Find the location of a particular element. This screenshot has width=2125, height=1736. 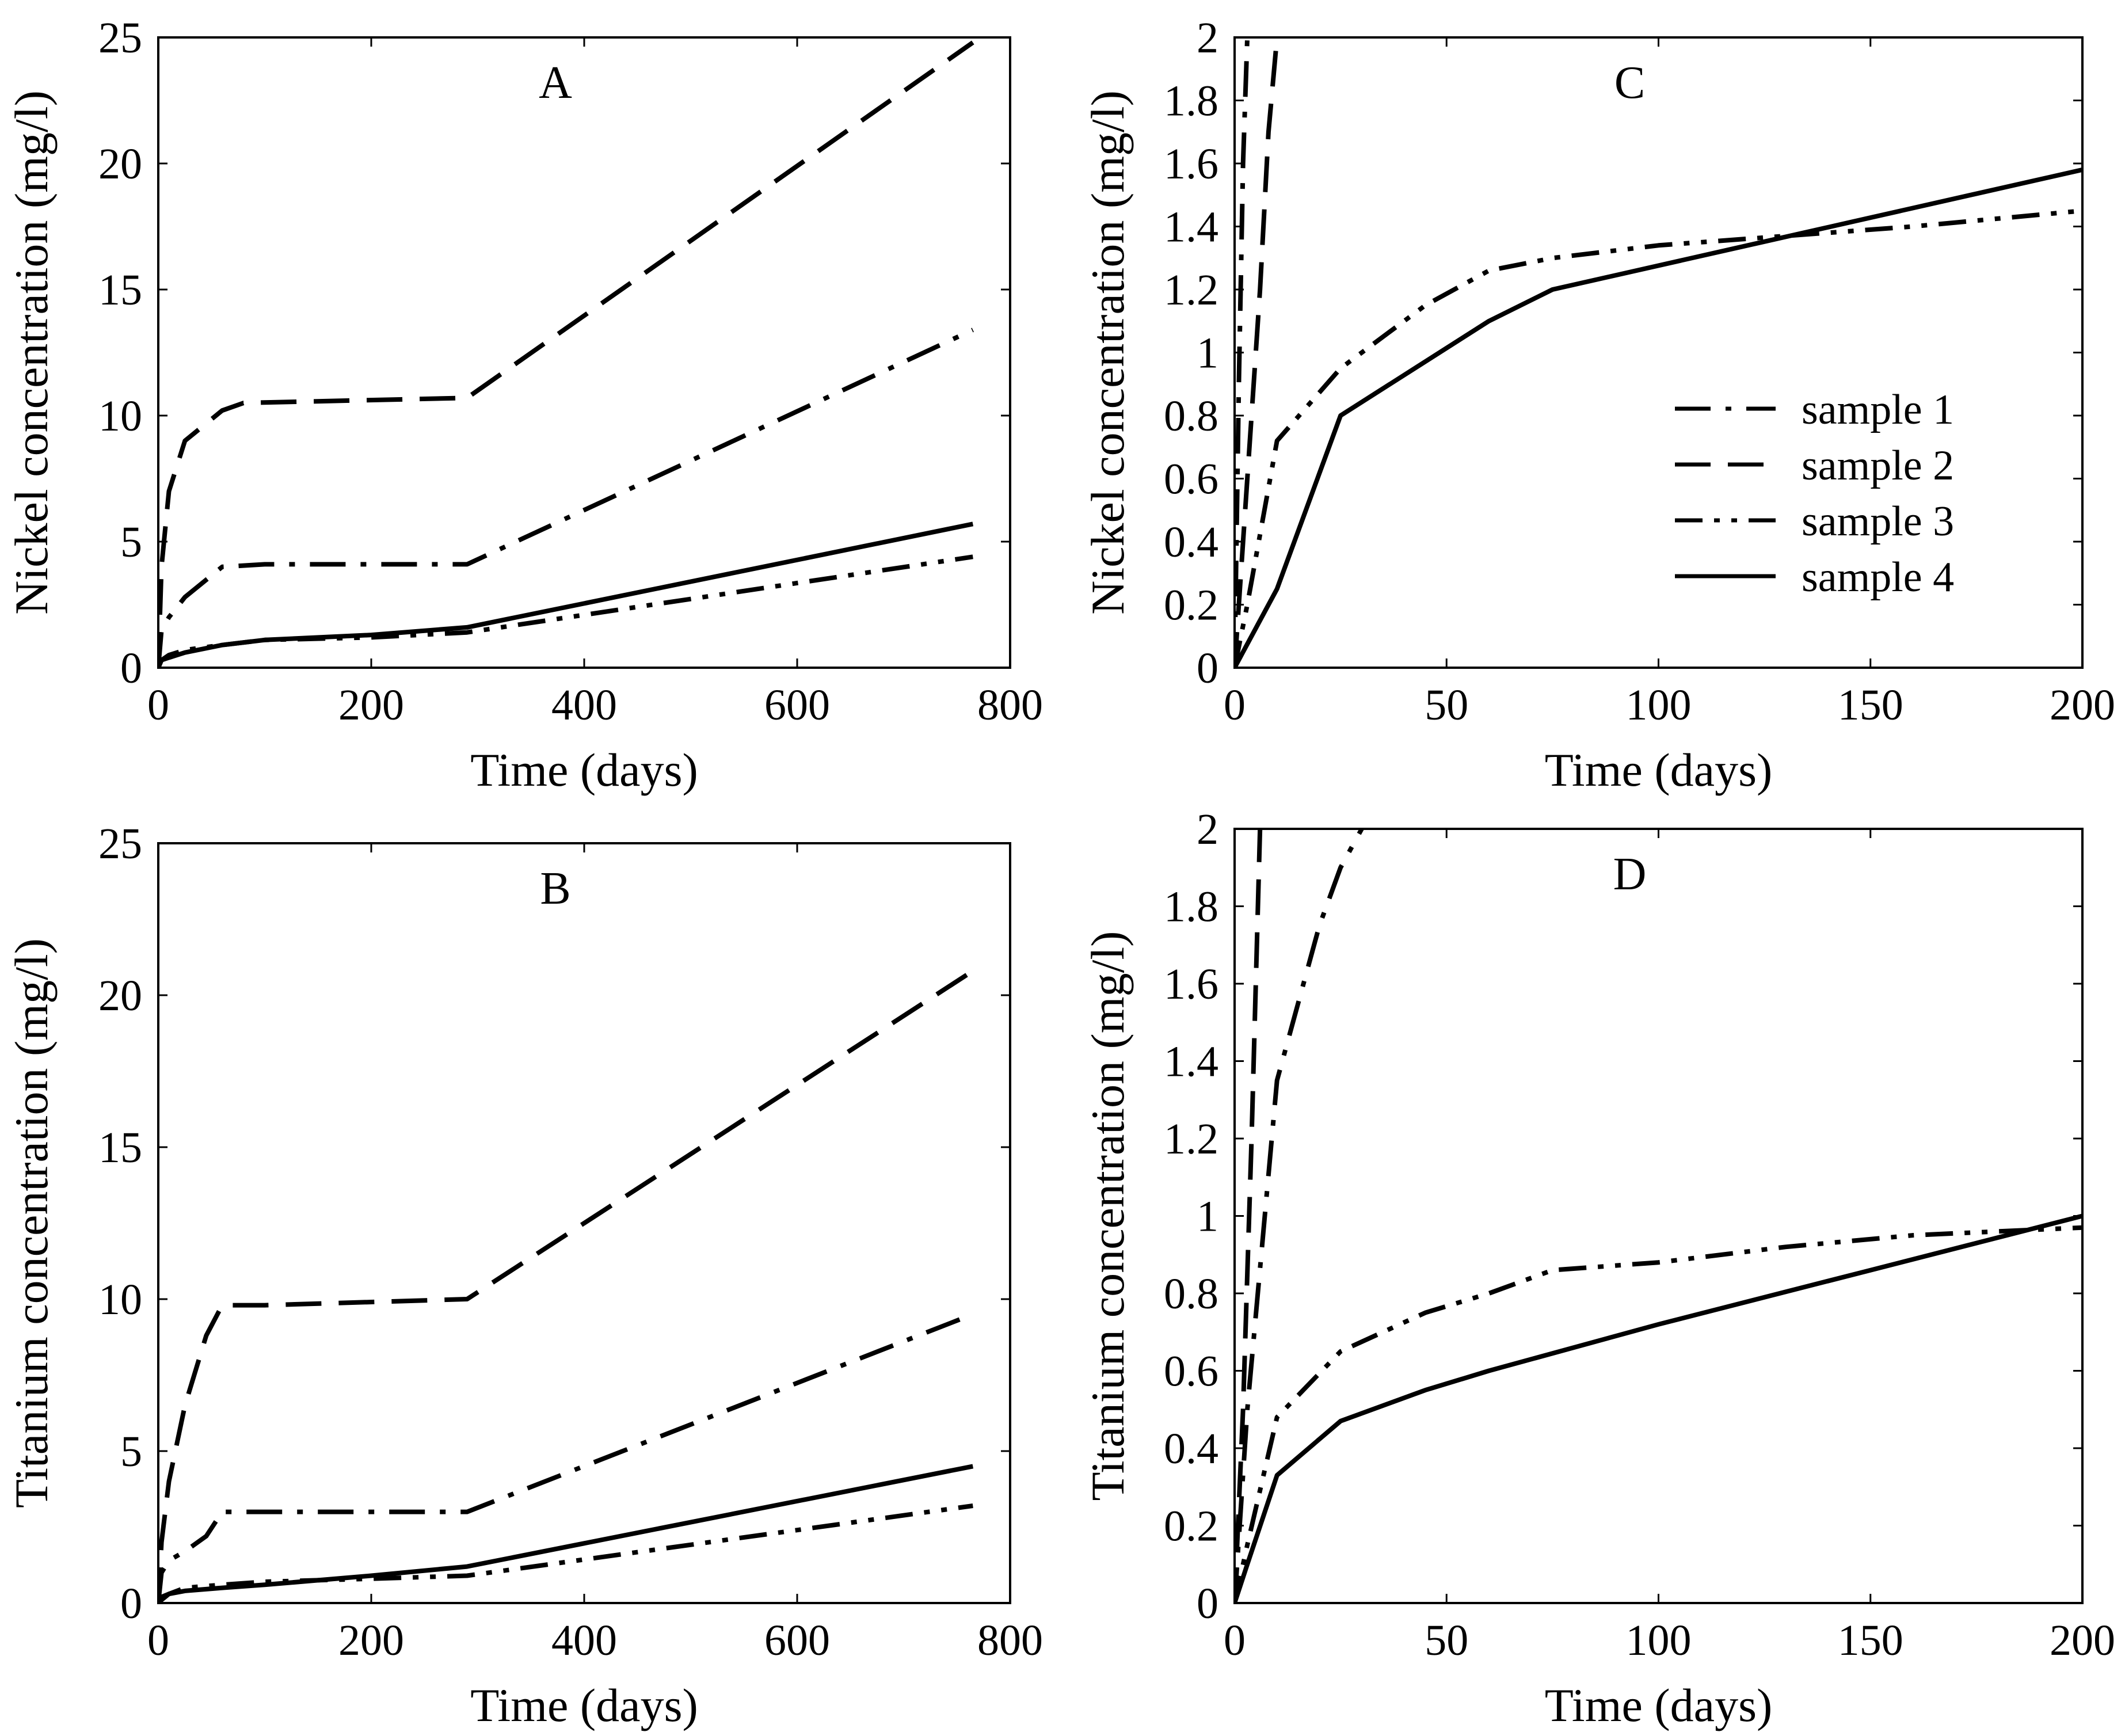

panel-title: C is located at coordinates (1629, 83).